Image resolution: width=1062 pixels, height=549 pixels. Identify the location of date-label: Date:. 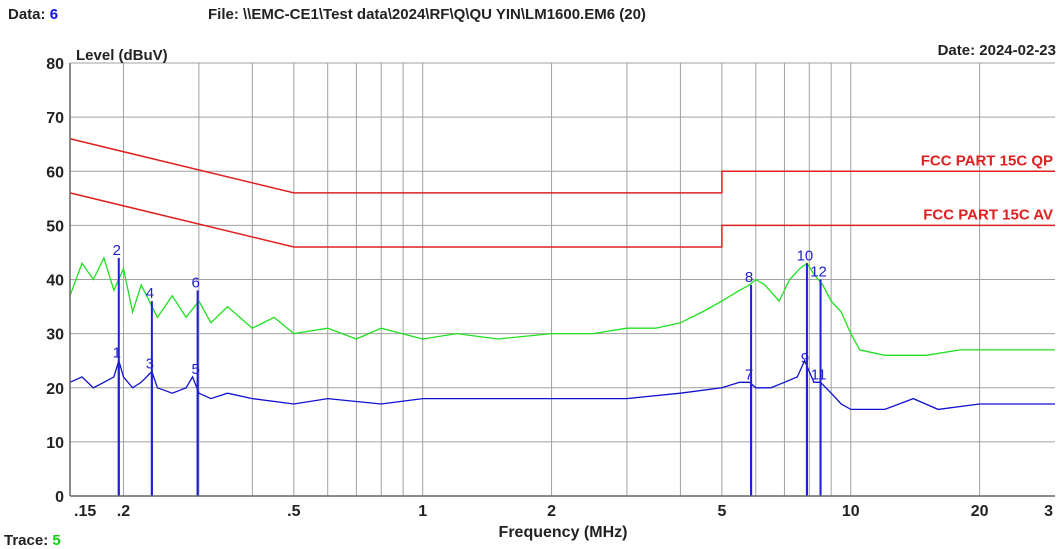
(956, 50).